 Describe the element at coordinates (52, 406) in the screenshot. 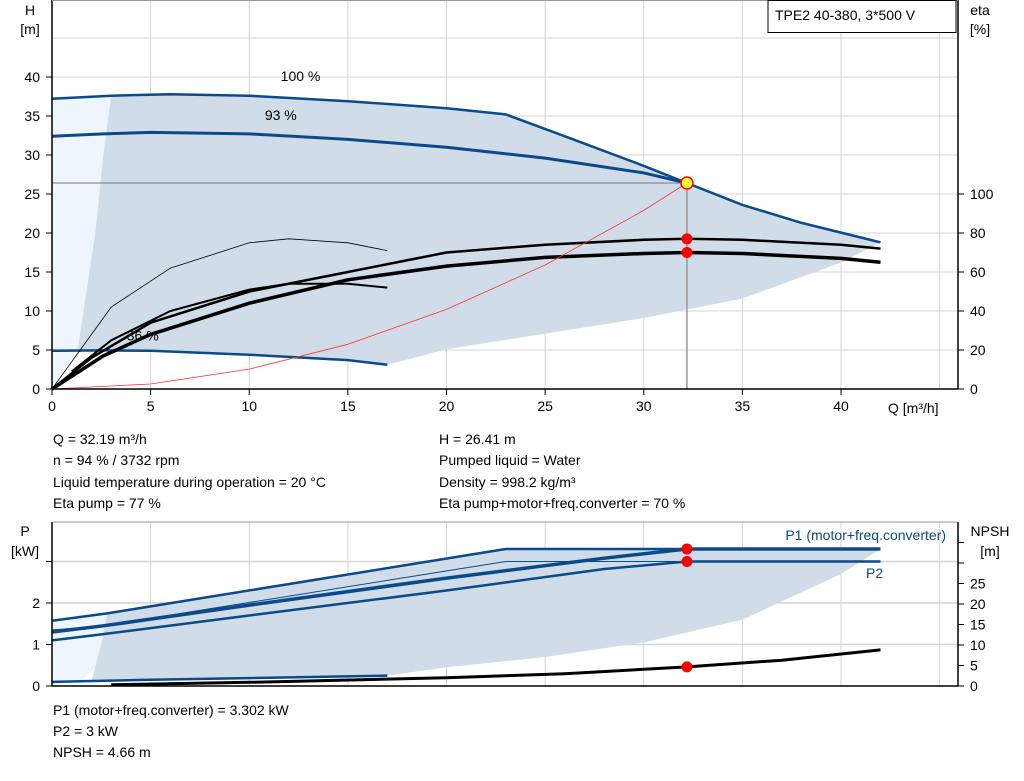

I see `x-tick-label: 0` at that location.